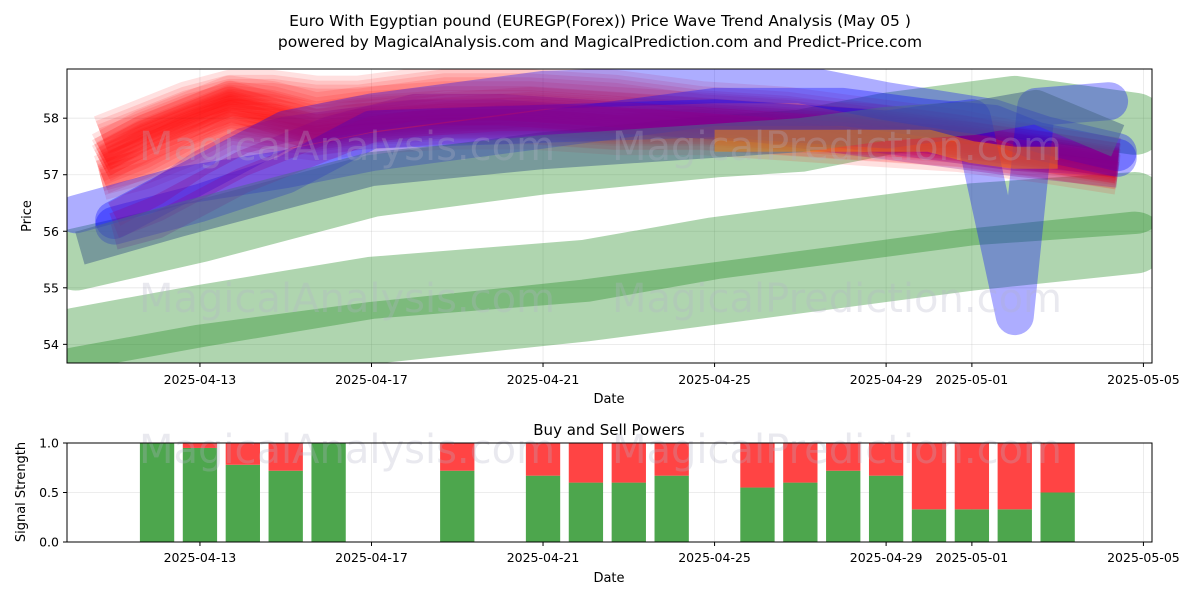 The image size is (1200, 604). Describe the element at coordinates (51, 344) in the screenshot. I see `price-y-tick-label: 54` at that location.